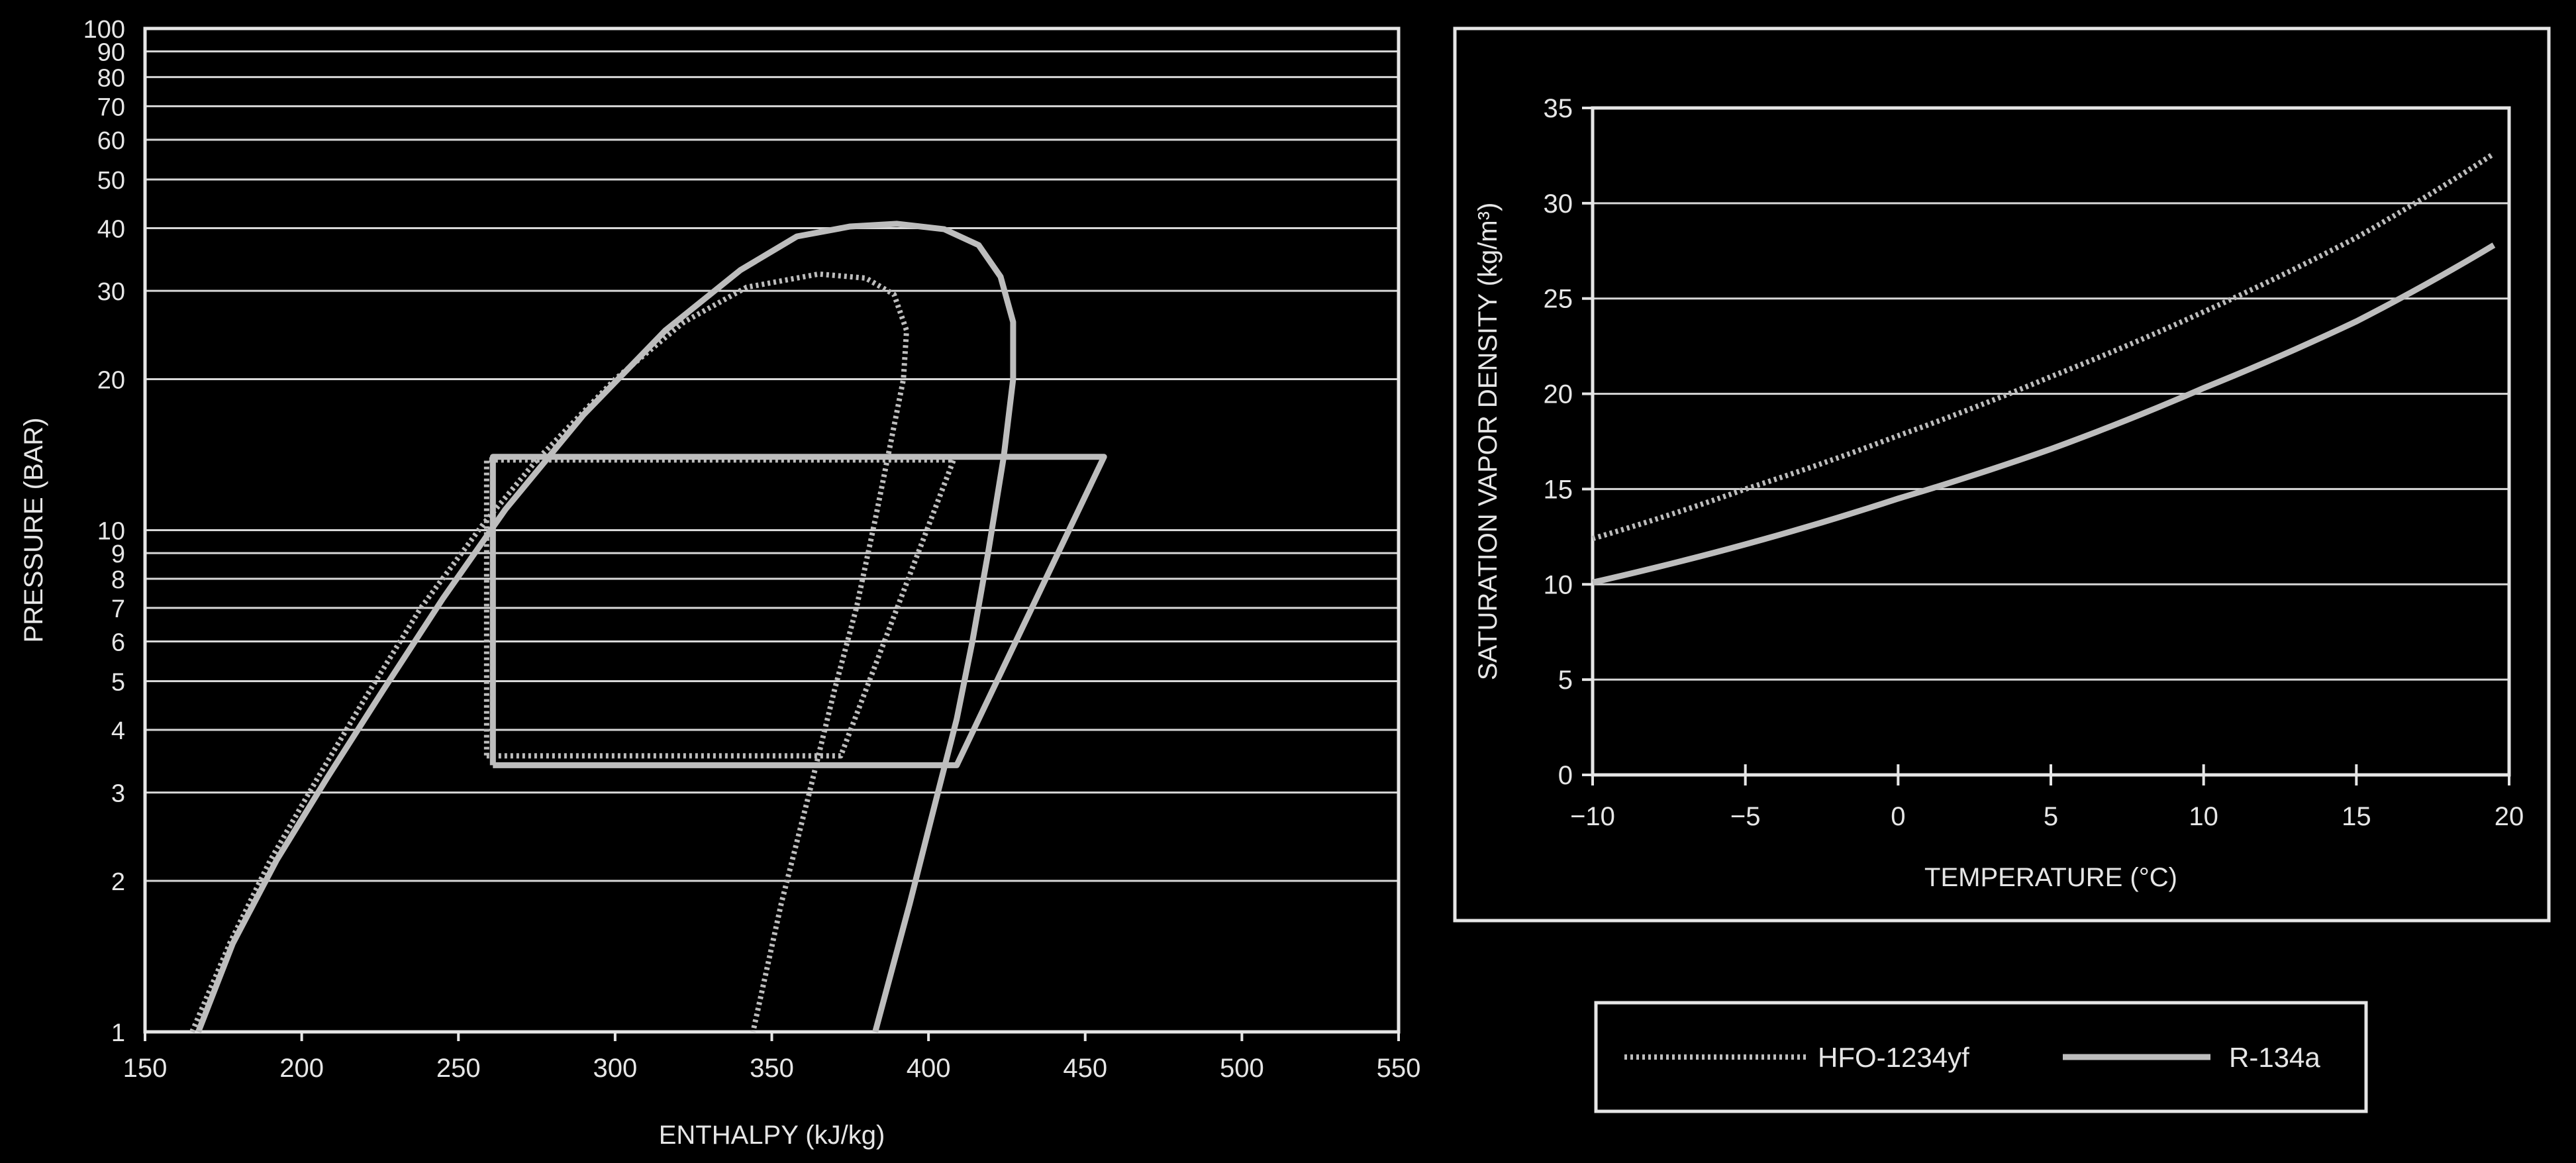  What do you see at coordinates (2356, 816) in the screenshot?
I see `x-tick-label: 15` at bounding box center [2356, 816].